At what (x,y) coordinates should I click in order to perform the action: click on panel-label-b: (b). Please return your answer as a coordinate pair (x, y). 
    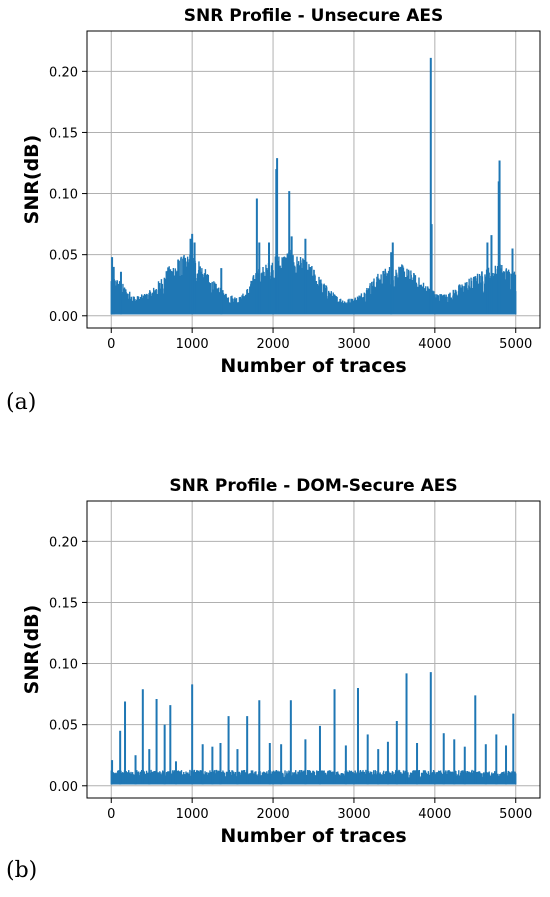
    Looking at the image, I should click on (22, 870).